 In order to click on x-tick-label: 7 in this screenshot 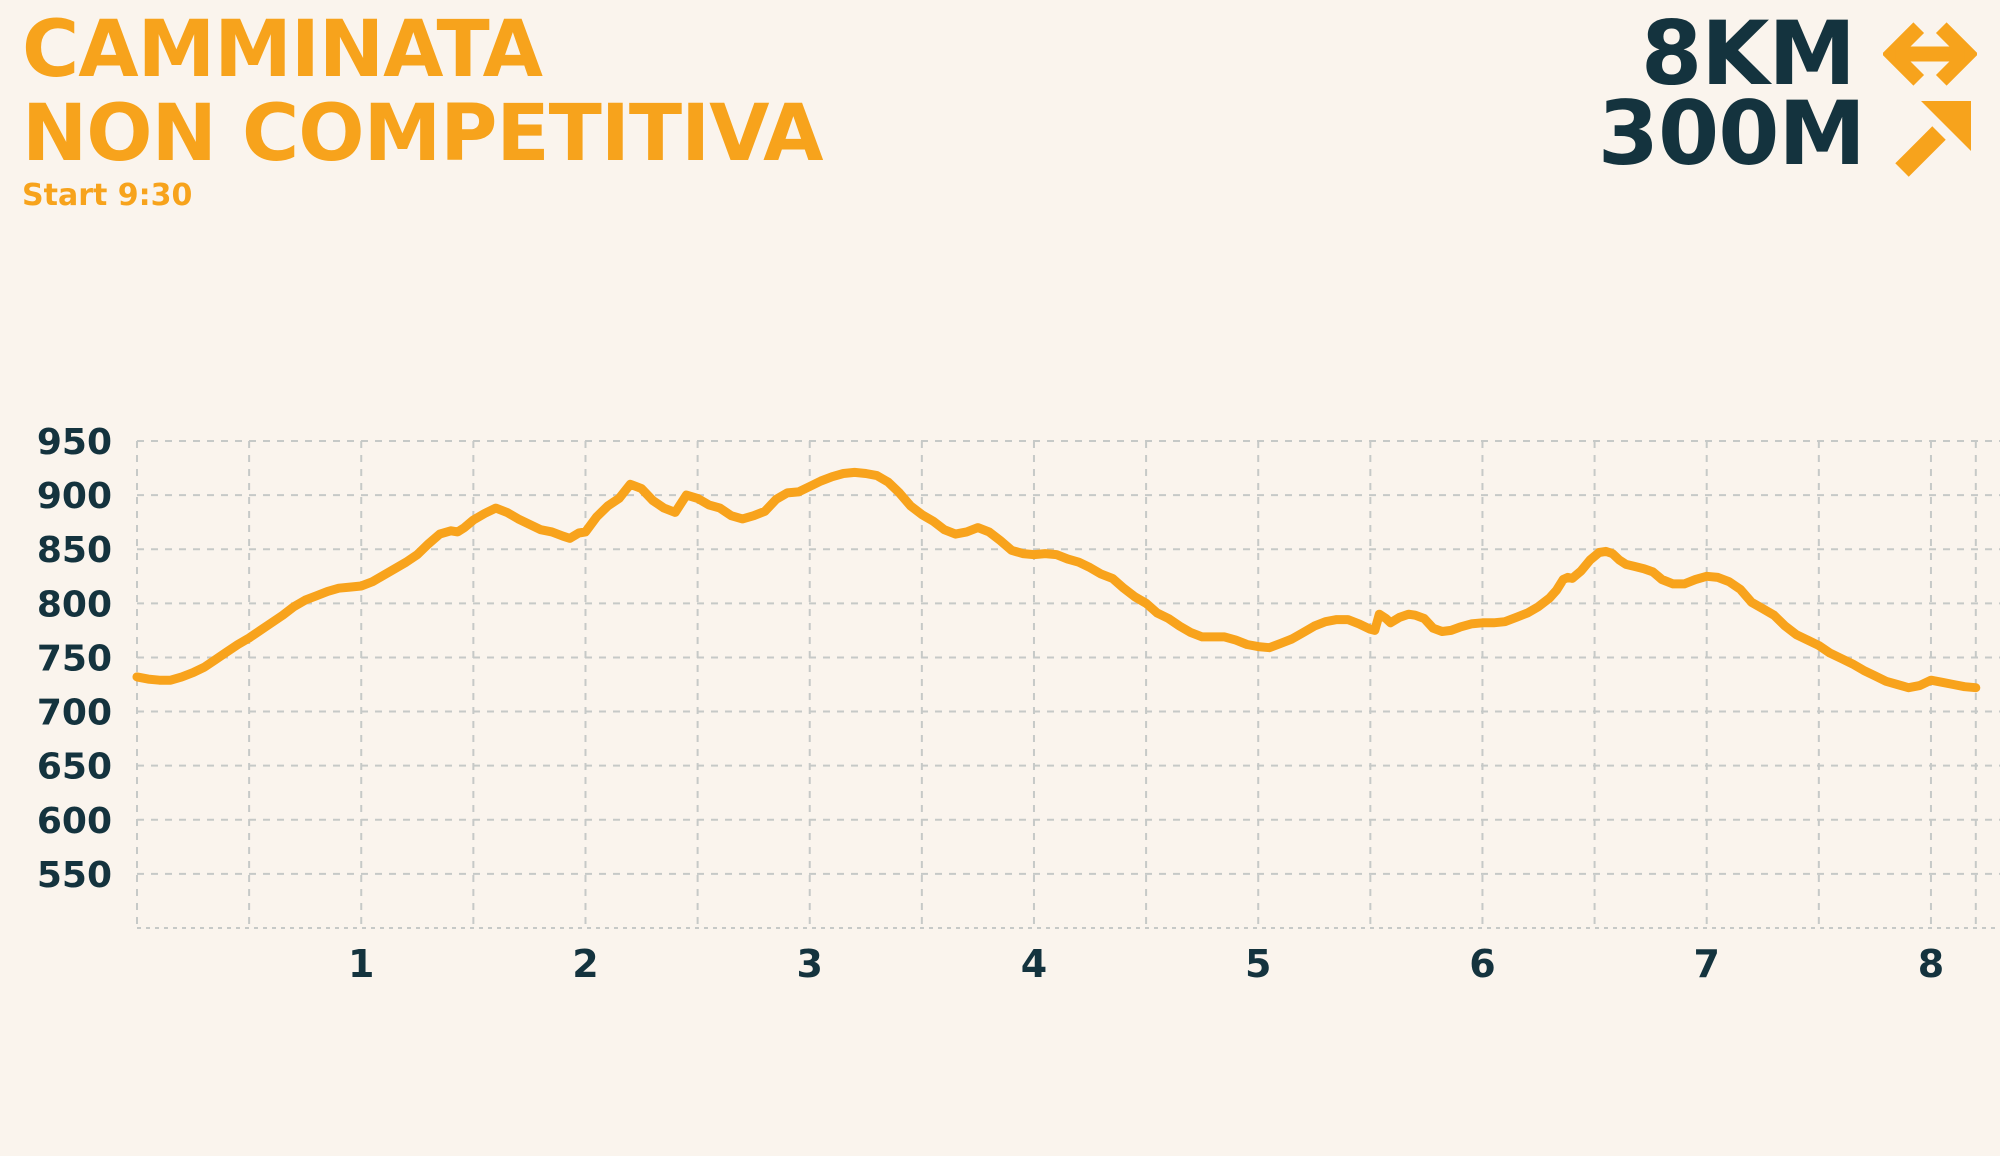, I will do `click(1706, 964)`.